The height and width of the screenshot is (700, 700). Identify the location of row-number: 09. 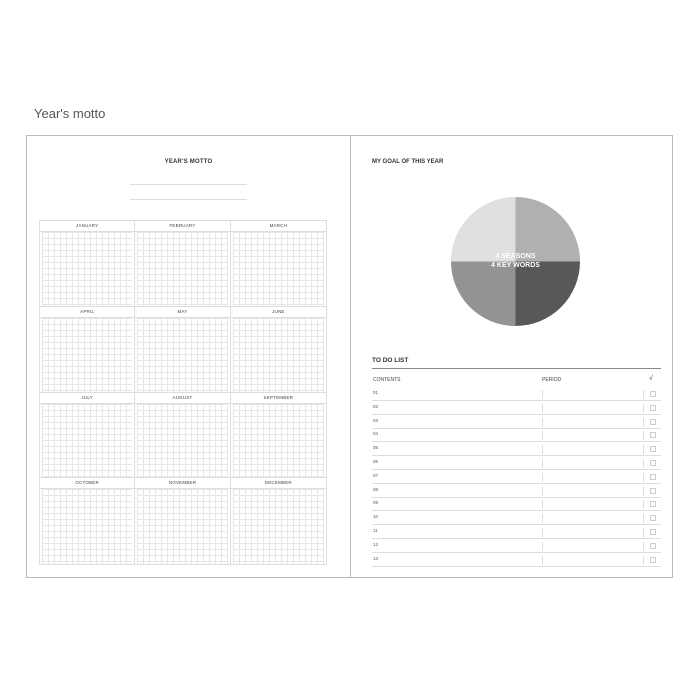
(376, 503).